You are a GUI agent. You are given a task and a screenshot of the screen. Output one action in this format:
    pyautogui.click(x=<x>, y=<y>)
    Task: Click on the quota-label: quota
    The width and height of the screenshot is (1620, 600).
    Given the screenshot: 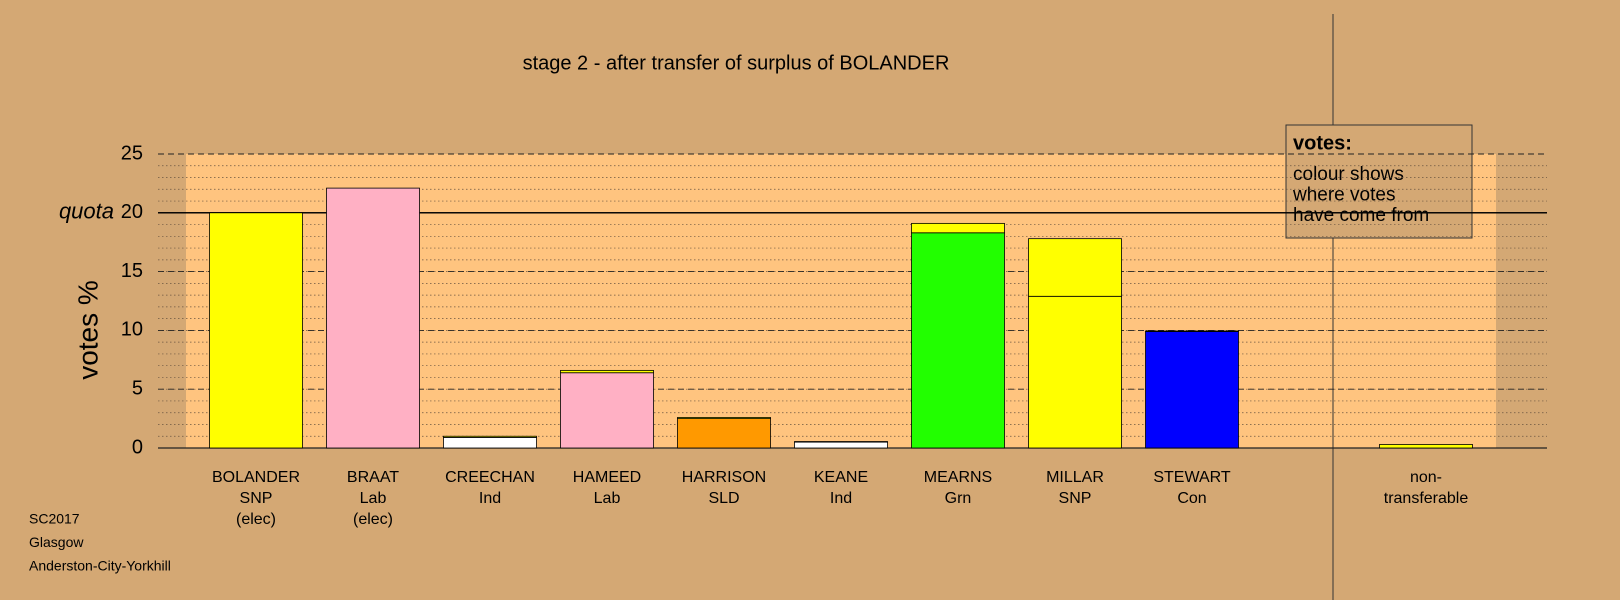 What is the action you would take?
    pyautogui.click(x=86, y=211)
    